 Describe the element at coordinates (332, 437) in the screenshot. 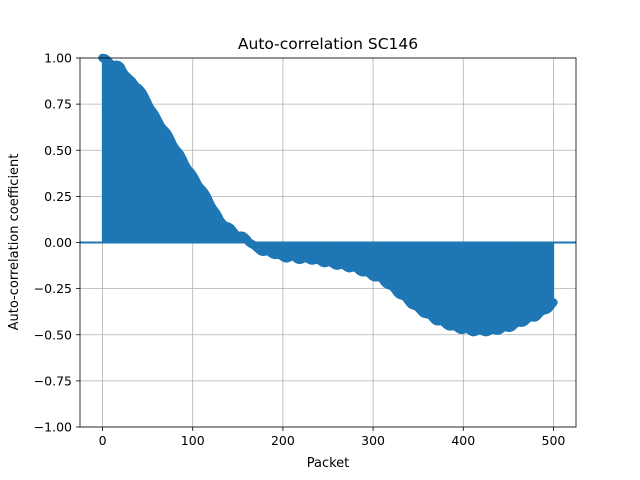

I see `x-axis: 0 100 200 300 400 500` at that location.